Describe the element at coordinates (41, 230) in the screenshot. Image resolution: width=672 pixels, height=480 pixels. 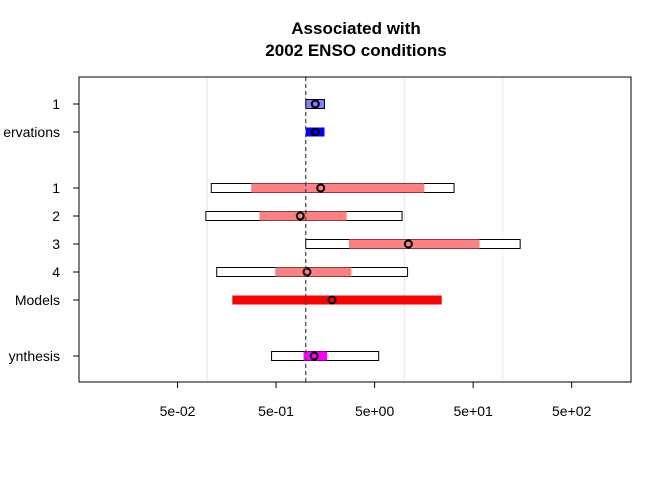
I see `row-labels: 1 ervations 1 2 3 4 Models ynthesis` at that location.